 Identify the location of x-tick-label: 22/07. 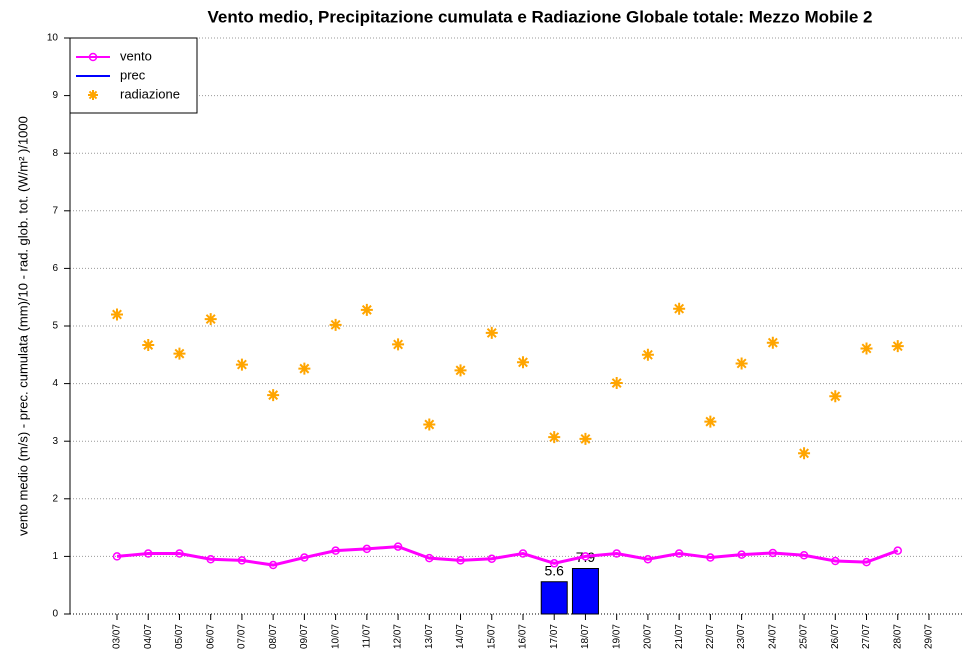
(710, 636).